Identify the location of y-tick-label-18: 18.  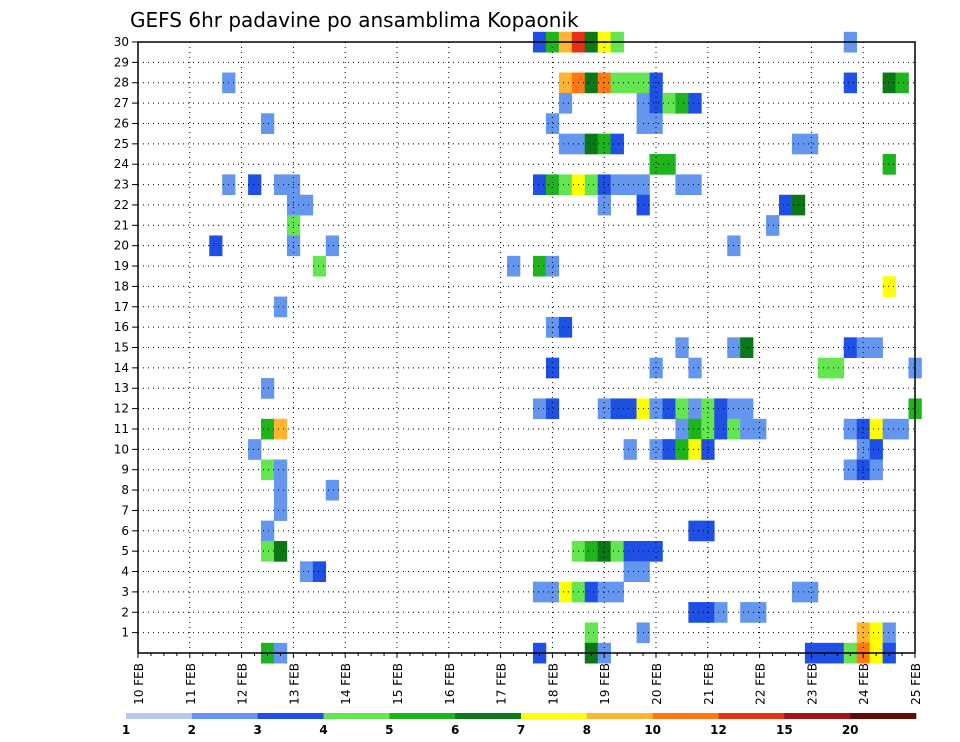
(121, 286).